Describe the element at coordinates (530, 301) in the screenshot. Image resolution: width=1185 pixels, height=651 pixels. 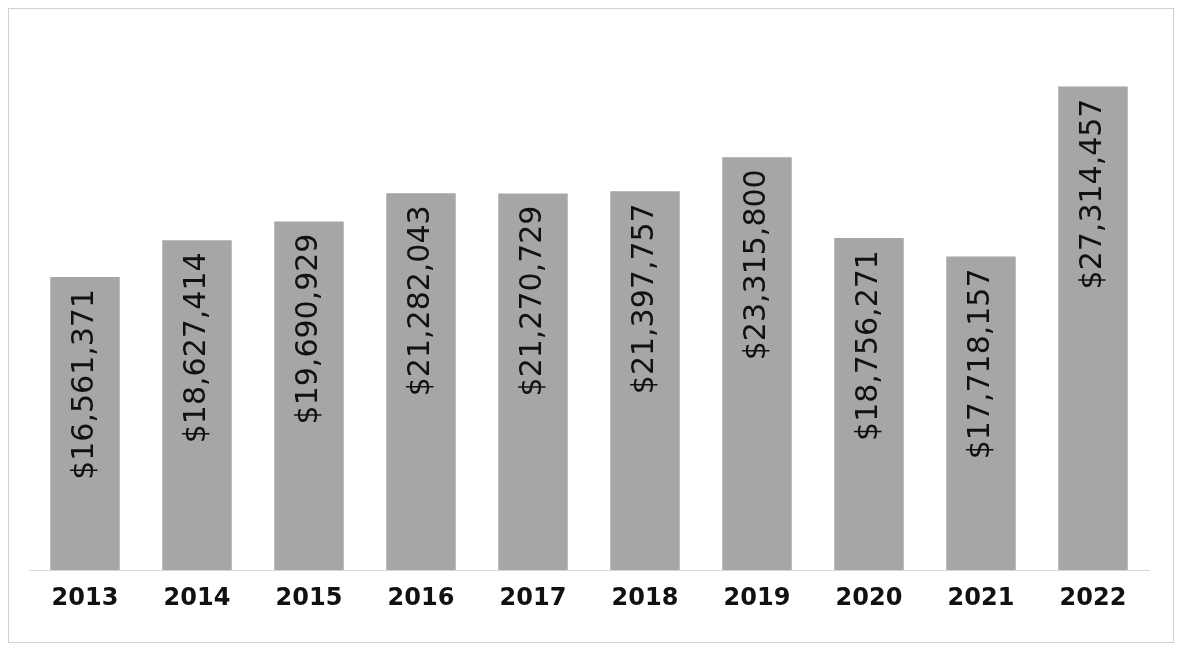
I see `data-label: $21,270,729` at that location.